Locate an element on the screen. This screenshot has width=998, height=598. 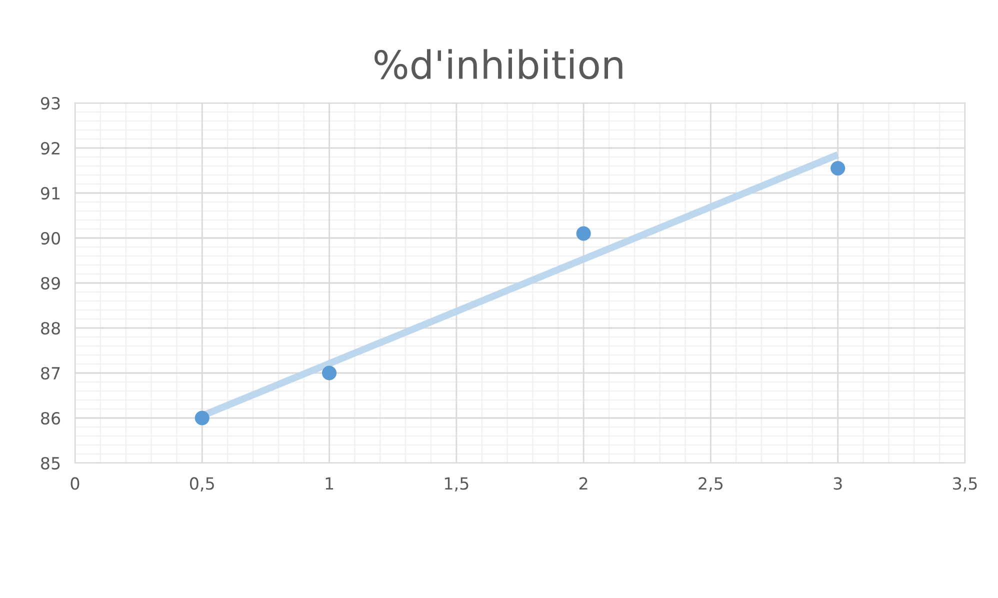
x-tick-label: 2 is located at coordinates (583, 483).